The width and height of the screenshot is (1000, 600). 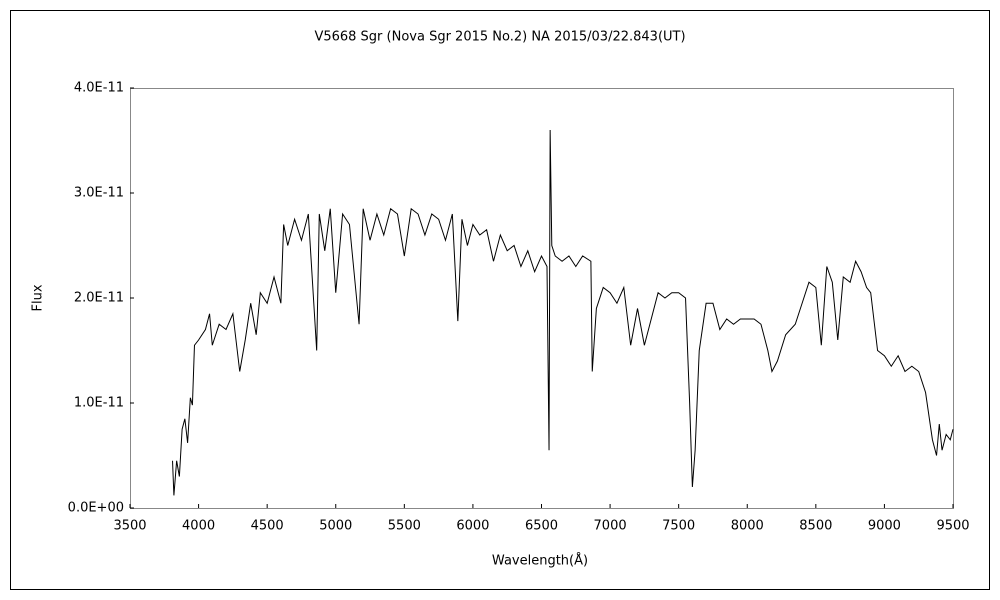 I want to click on y-tick-label: 1.0E-11, so click(x=99, y=403).